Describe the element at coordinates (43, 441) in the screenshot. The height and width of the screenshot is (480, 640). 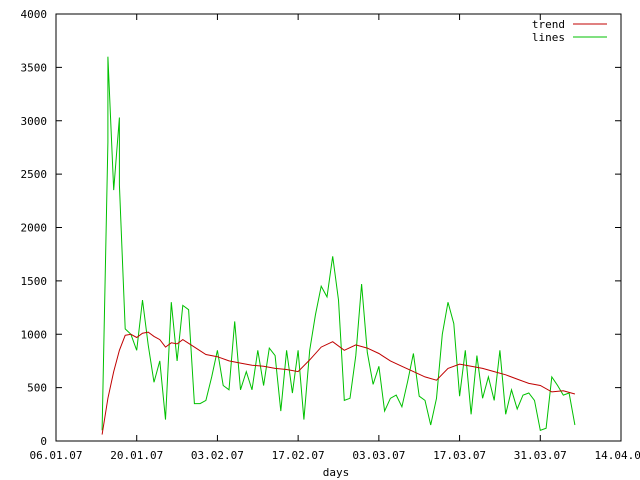
I see `y-tick-label: 0` at that location.